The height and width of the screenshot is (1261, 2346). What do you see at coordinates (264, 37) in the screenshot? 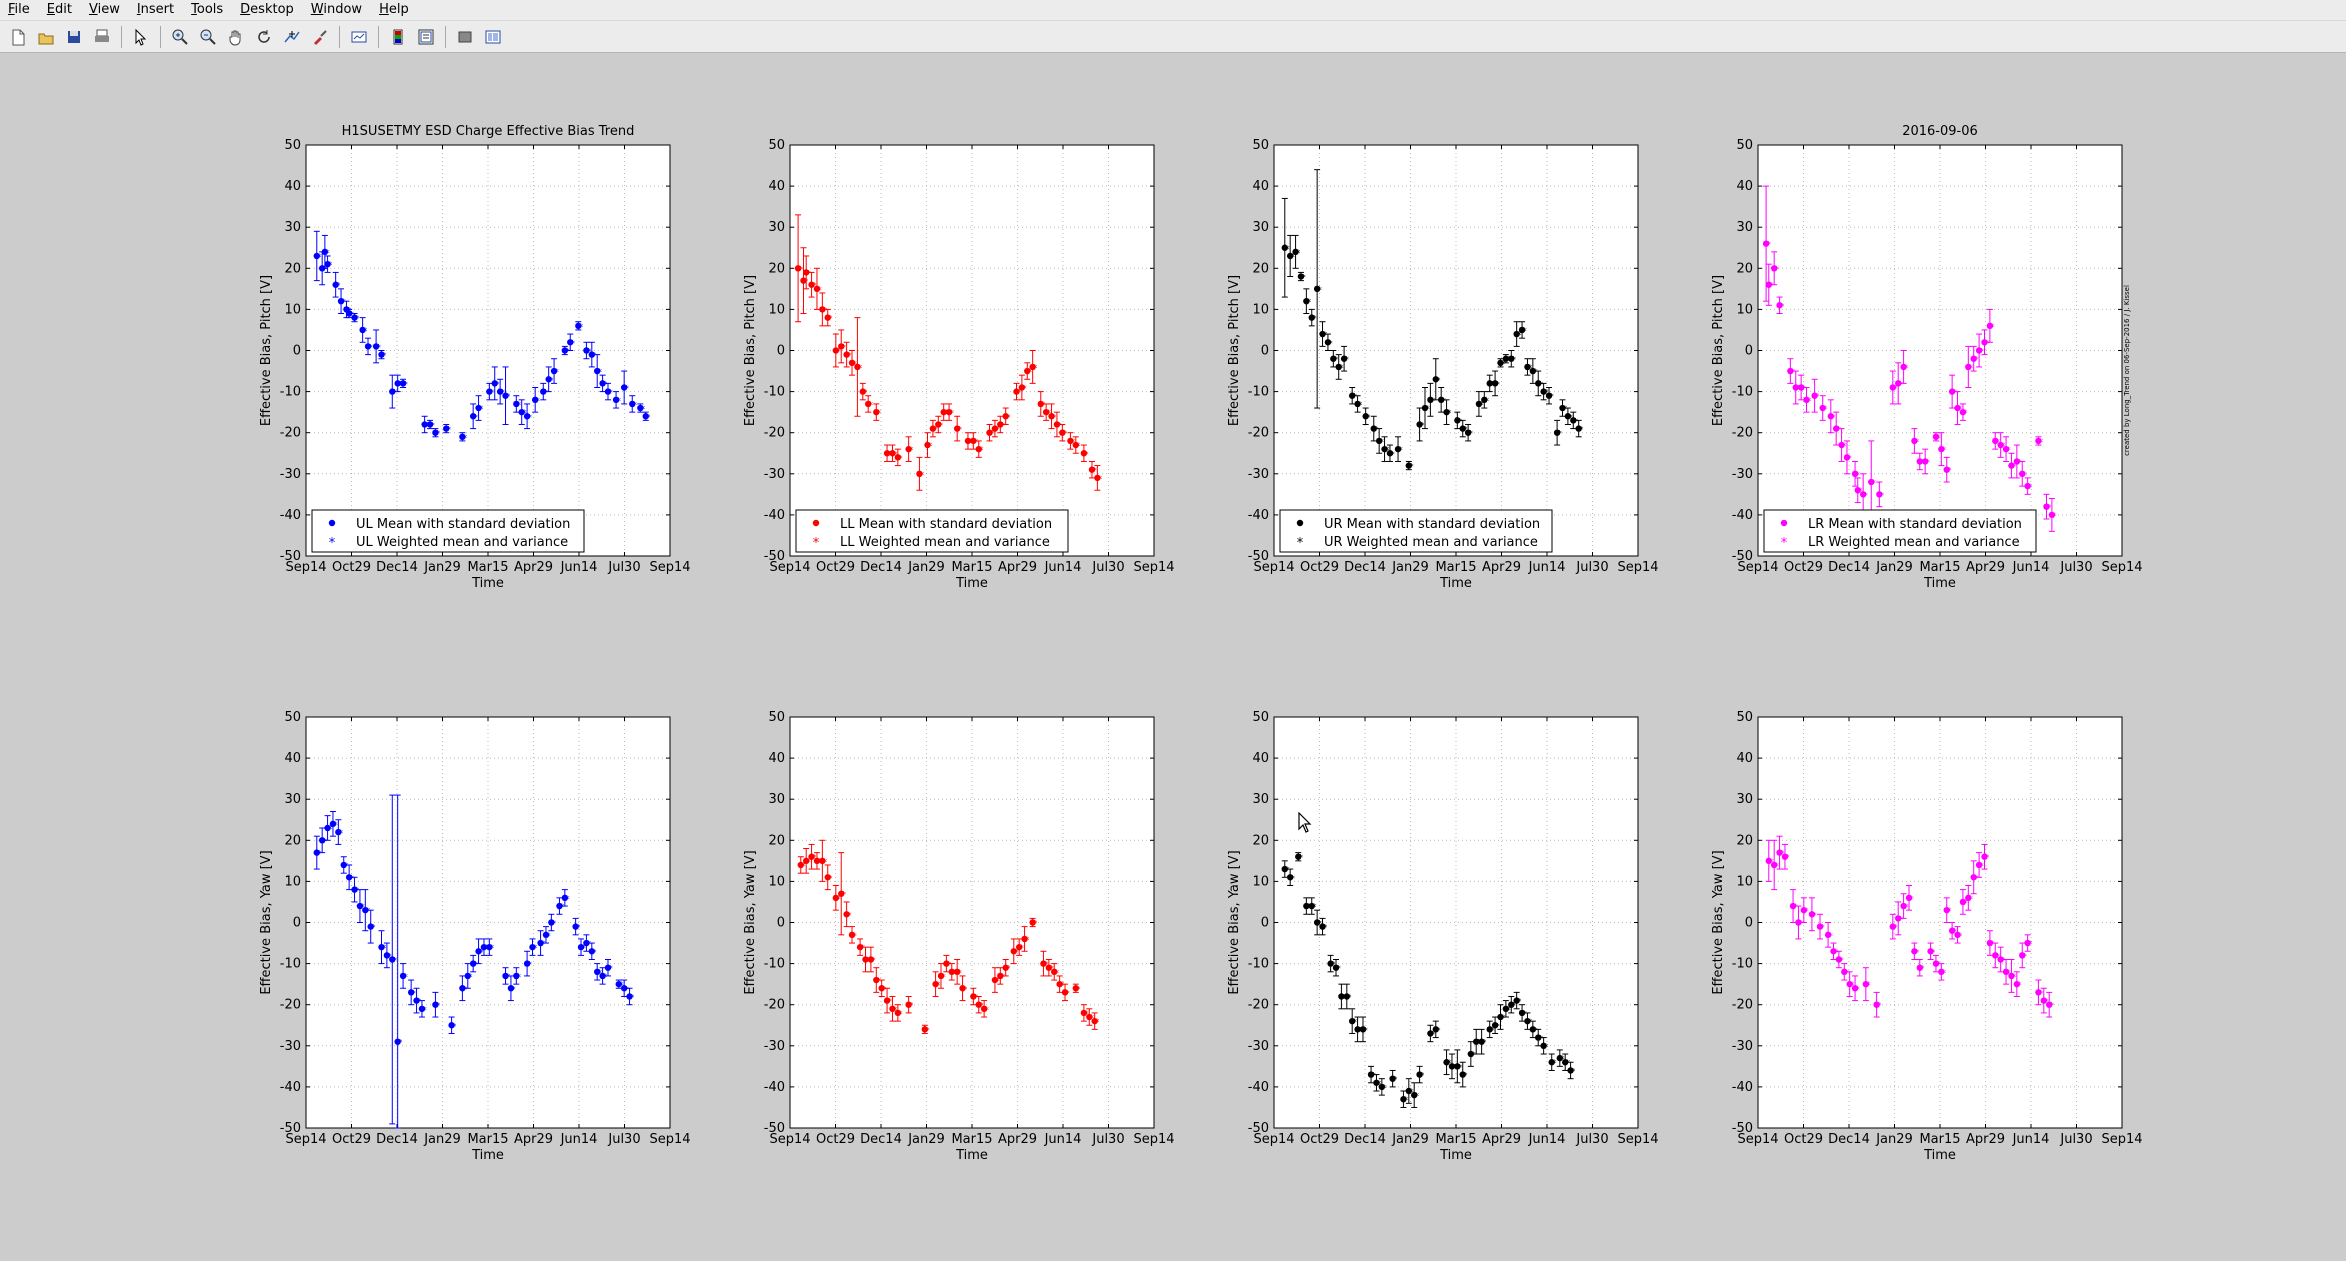
I see `rotate-3d-button` at bounding box center [264, 37].